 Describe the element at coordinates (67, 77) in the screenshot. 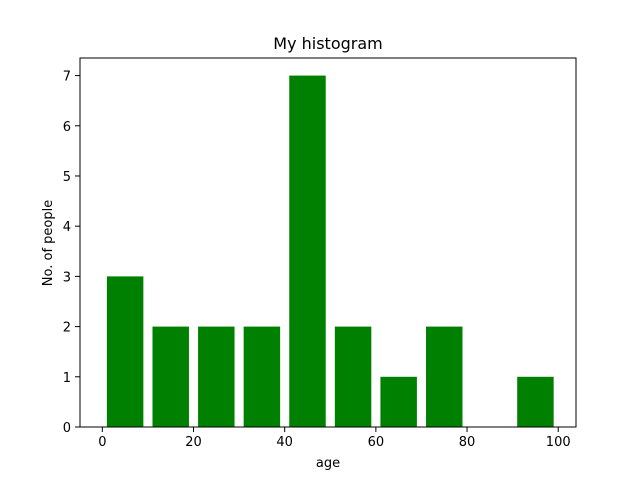

I see `y-tick-label: 7` at that location.